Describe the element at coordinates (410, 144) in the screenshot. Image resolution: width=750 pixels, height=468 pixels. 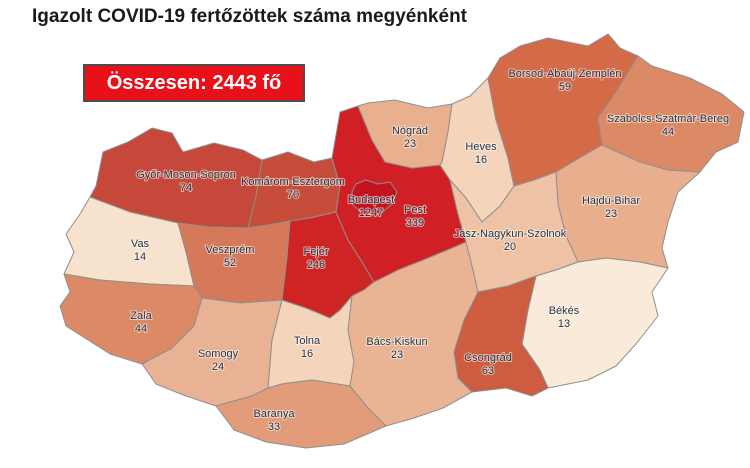
I see `county-nograd-value: 23` at that location.